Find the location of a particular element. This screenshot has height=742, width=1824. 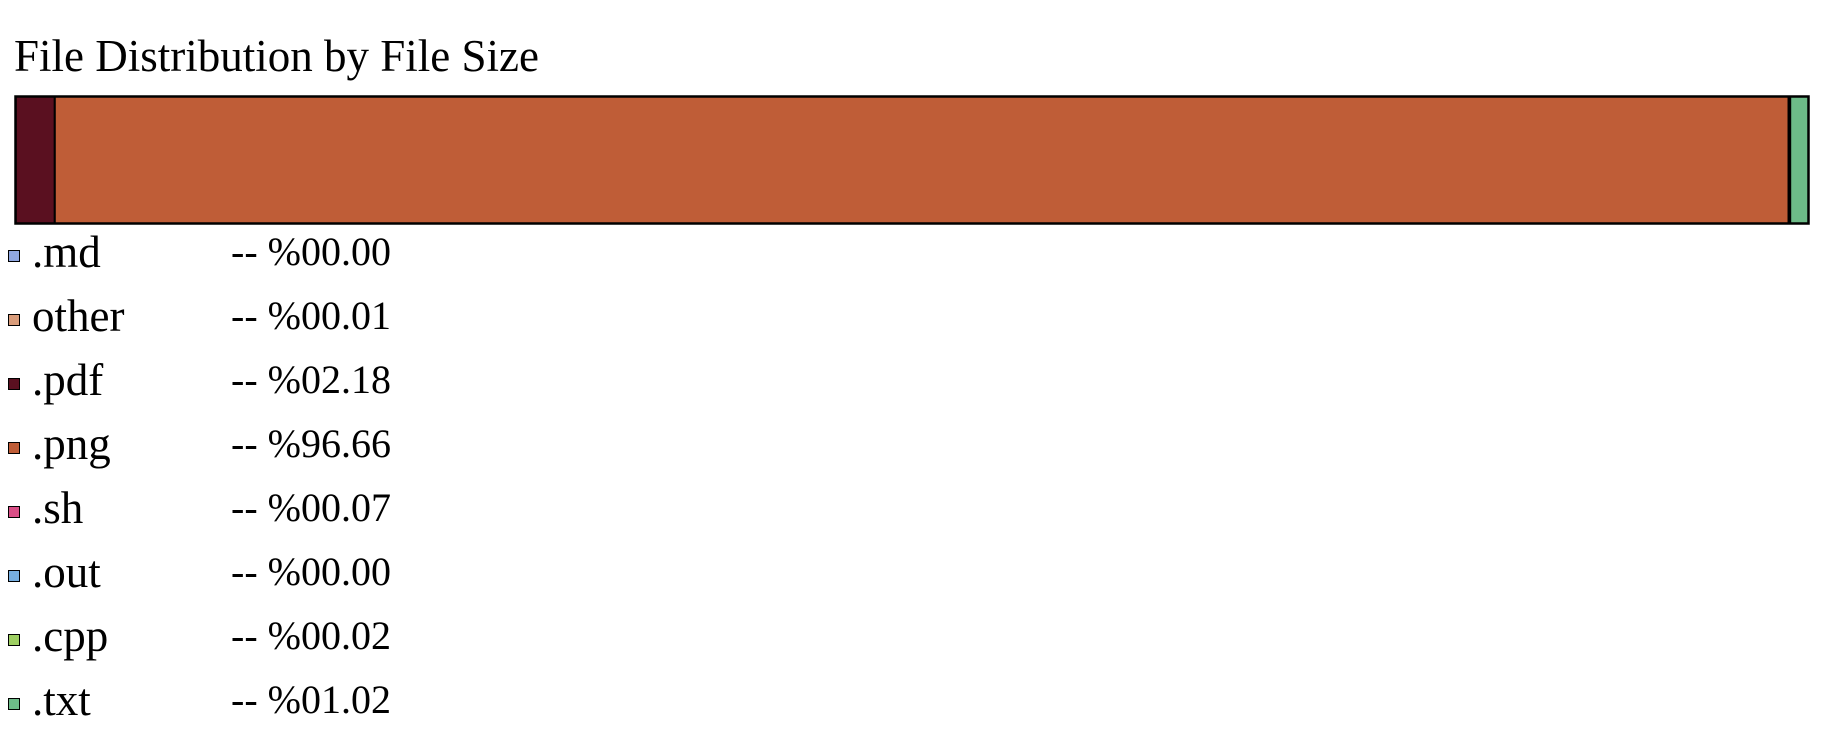

legend-label: .png is located at coordinates (71, 444).